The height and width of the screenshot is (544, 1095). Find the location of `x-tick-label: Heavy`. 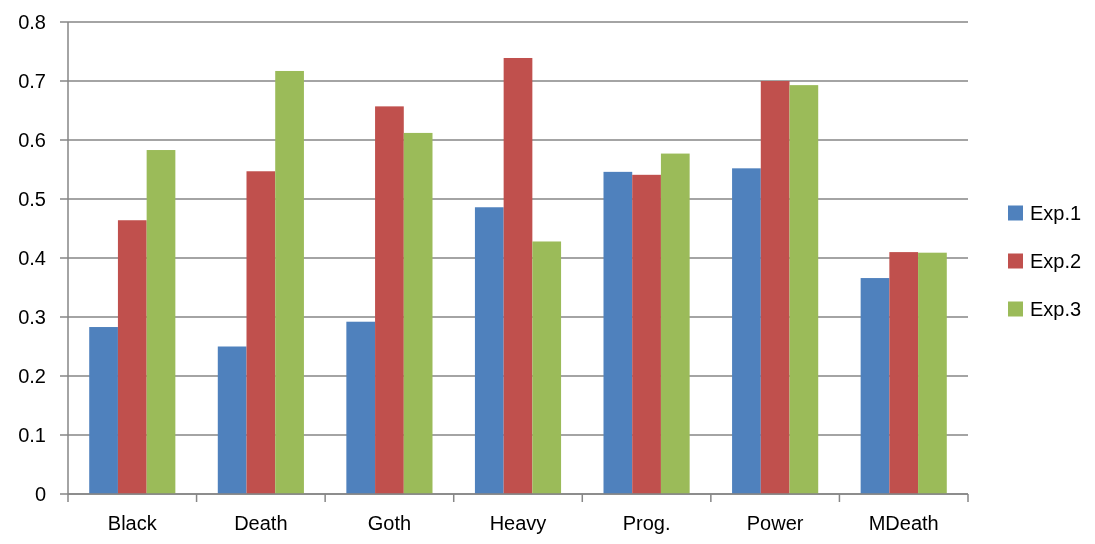

x-tick-label: Heavy is located at coordinates (518, 523).